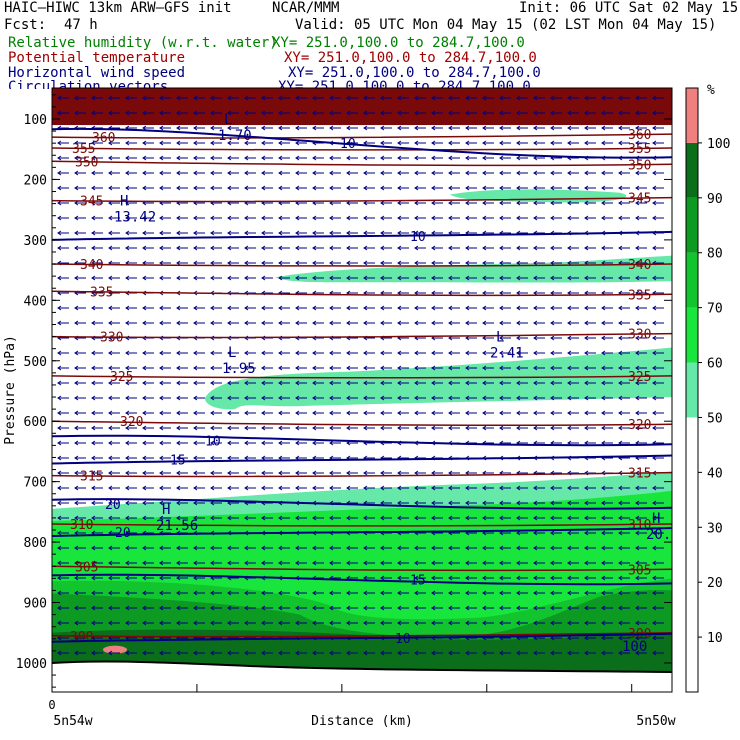  Describe the element at coordinates (715, 309) in the screenshot. I see `colorbar-label: 70` at that location.